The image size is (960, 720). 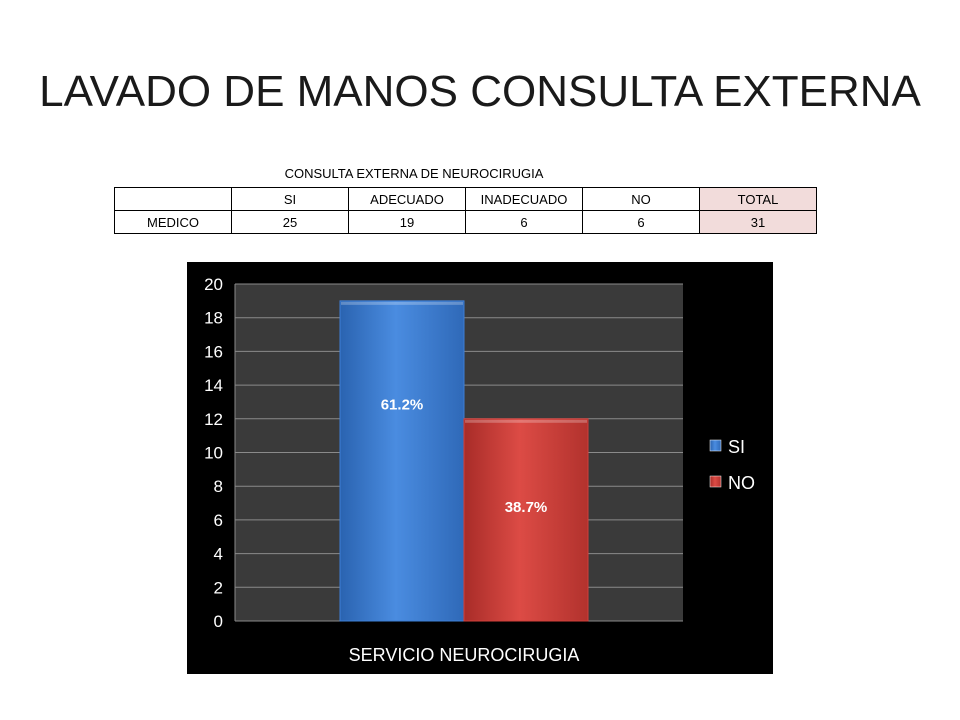 I want to click on table-header-cell, so click(x=173, y=199).